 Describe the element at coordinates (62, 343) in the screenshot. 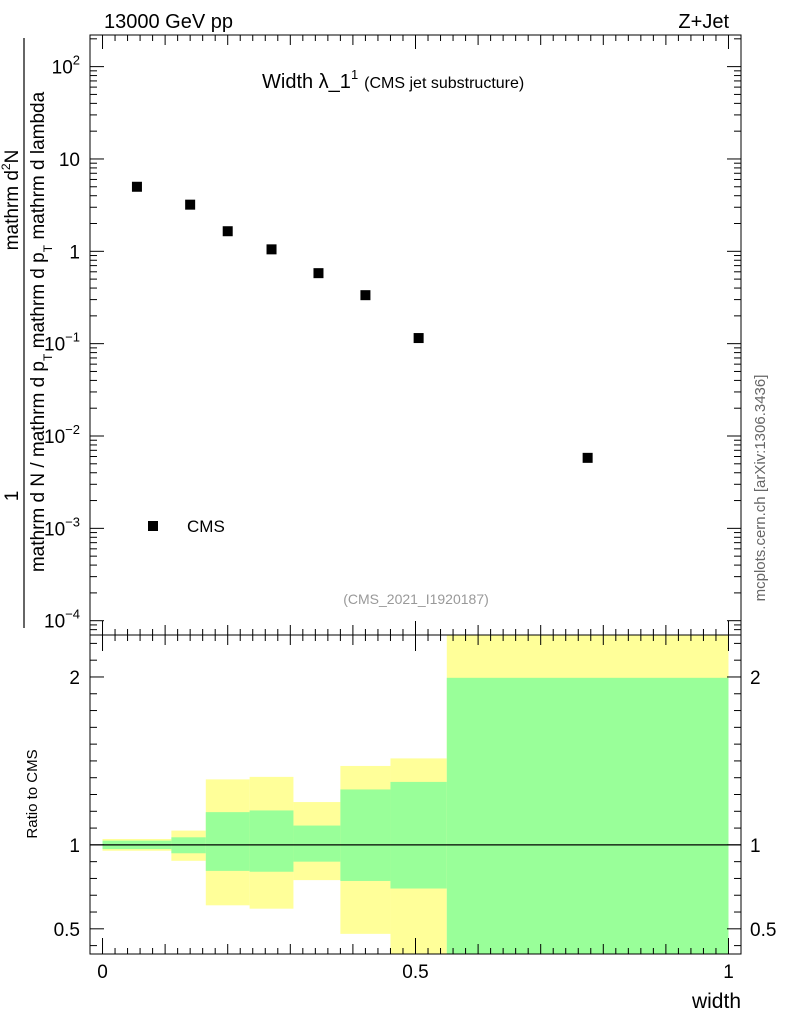

I see `main-ytick-label: 10⁻¹` at that location.